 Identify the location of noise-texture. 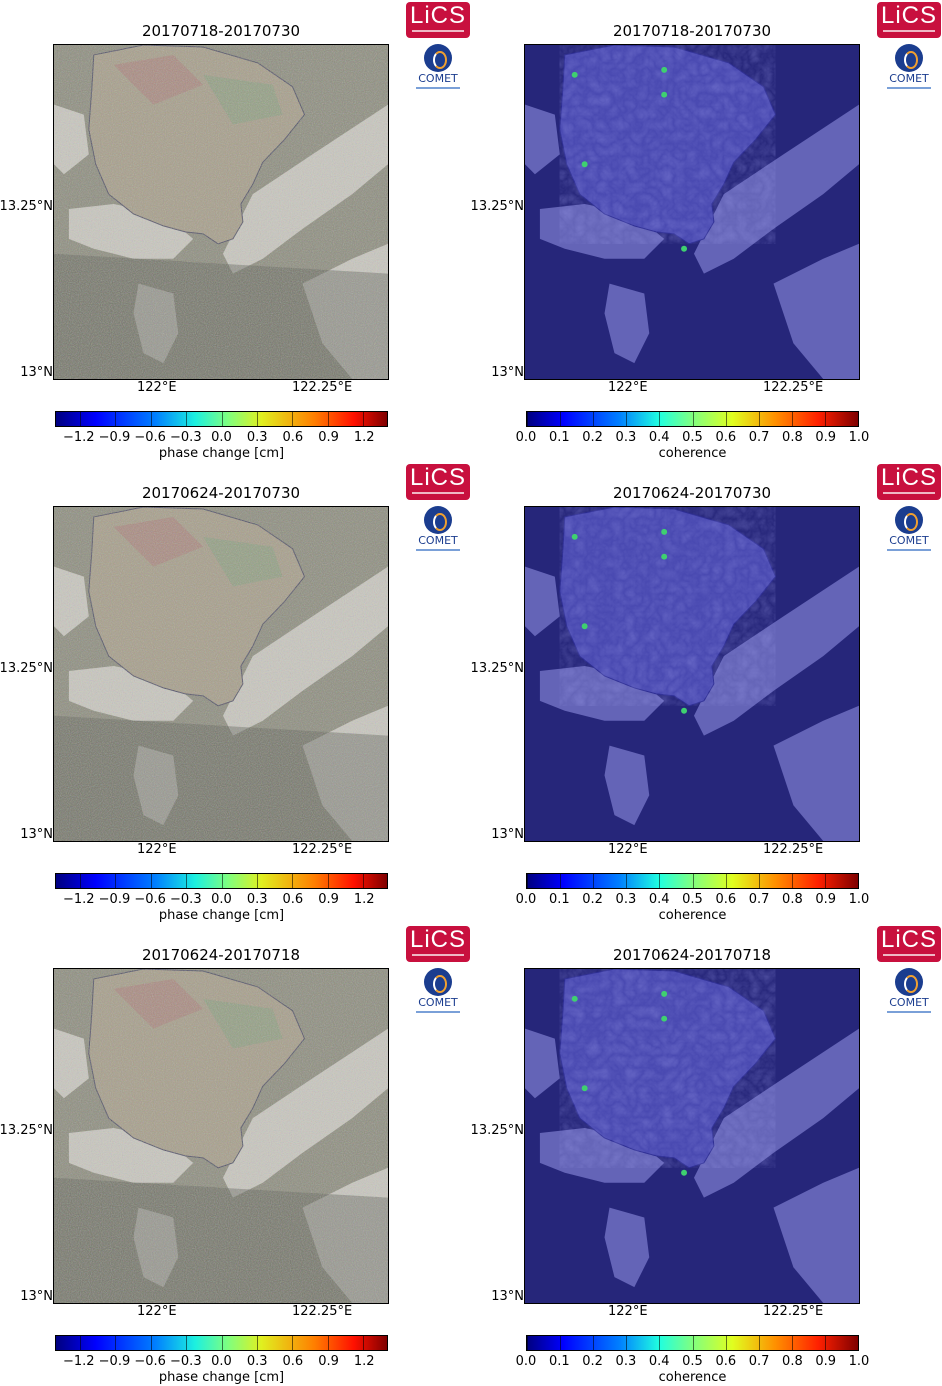
(221, 212).